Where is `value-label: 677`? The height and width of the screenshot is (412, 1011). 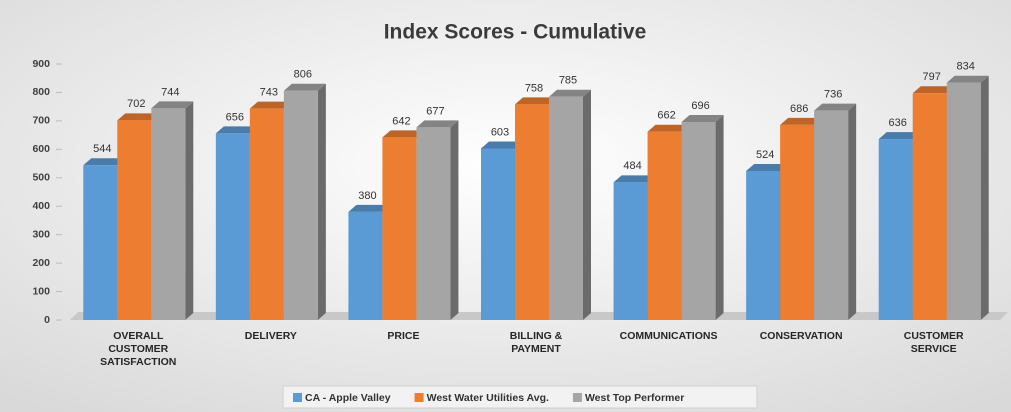 value-label: 677 is located at coordinates (435, 111).